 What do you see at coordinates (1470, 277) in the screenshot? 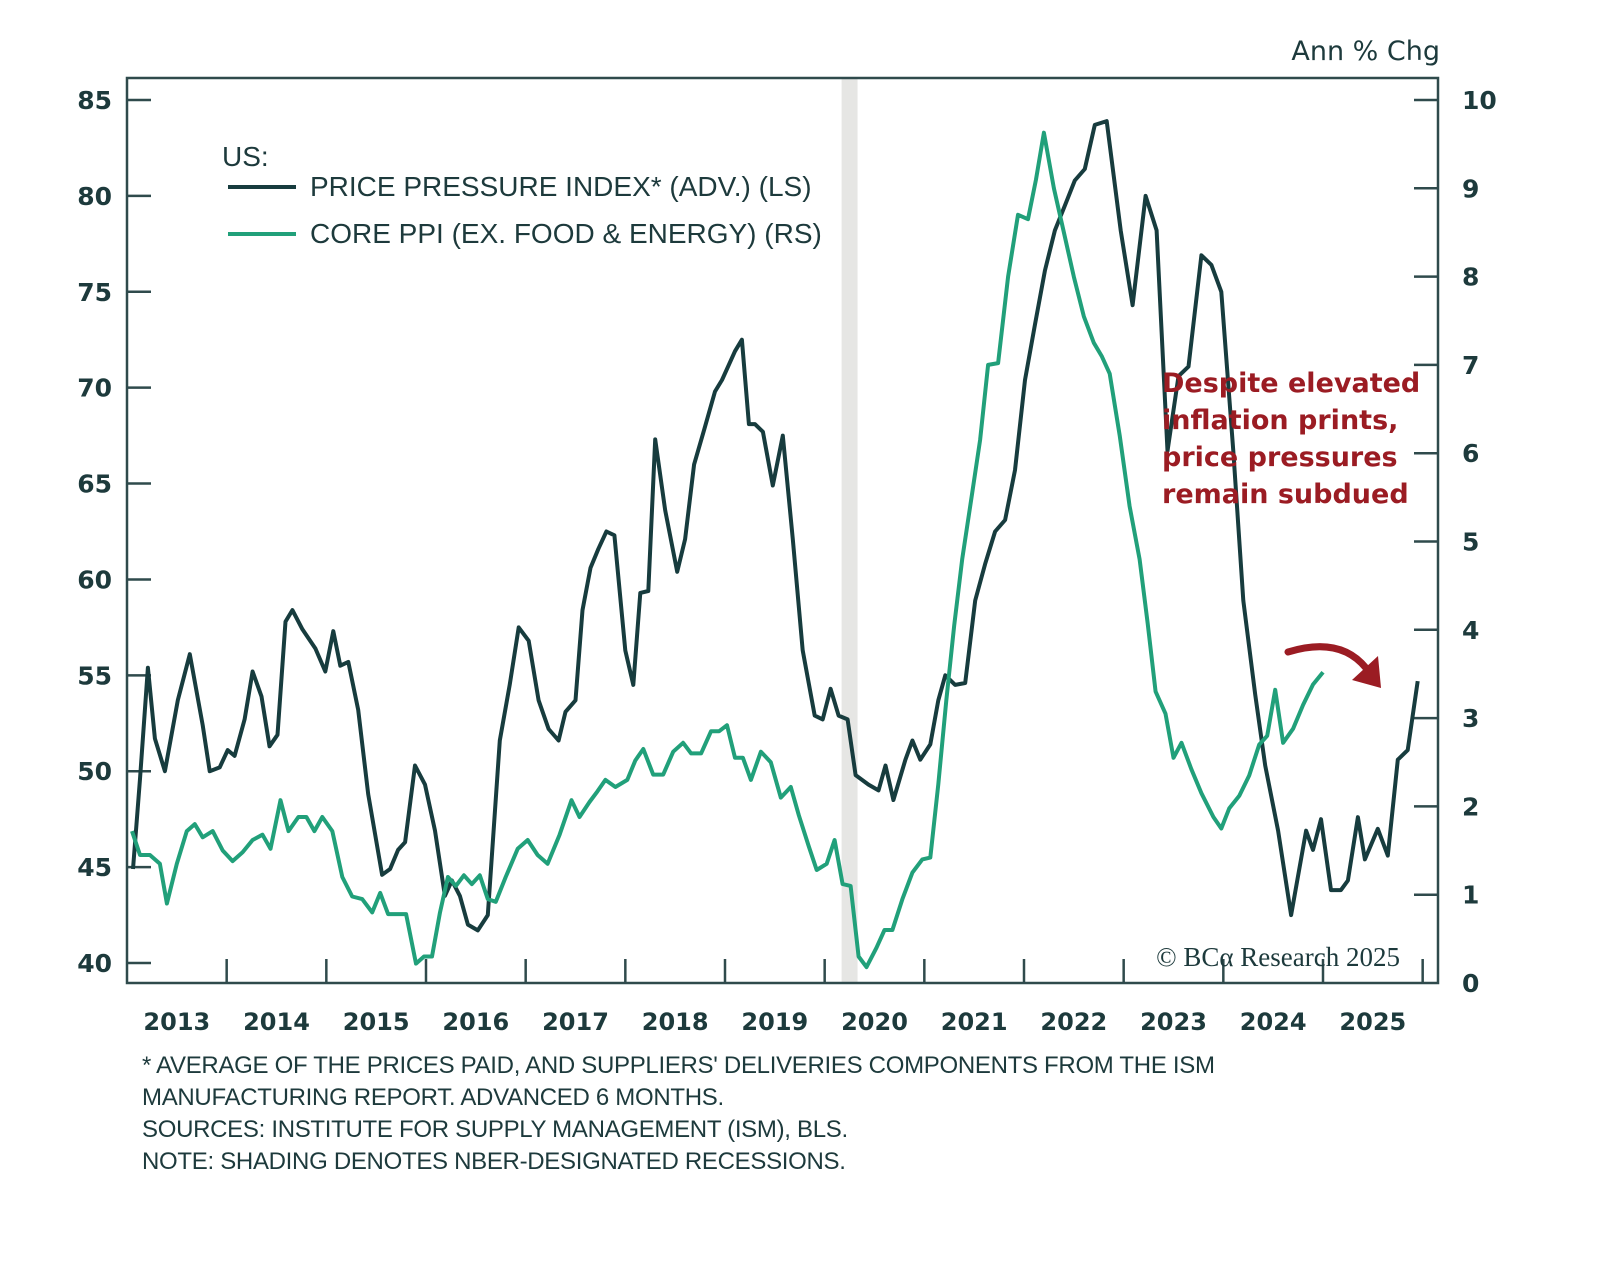
I see `right-tick-label: 8` at bounding box center [1470, 277].